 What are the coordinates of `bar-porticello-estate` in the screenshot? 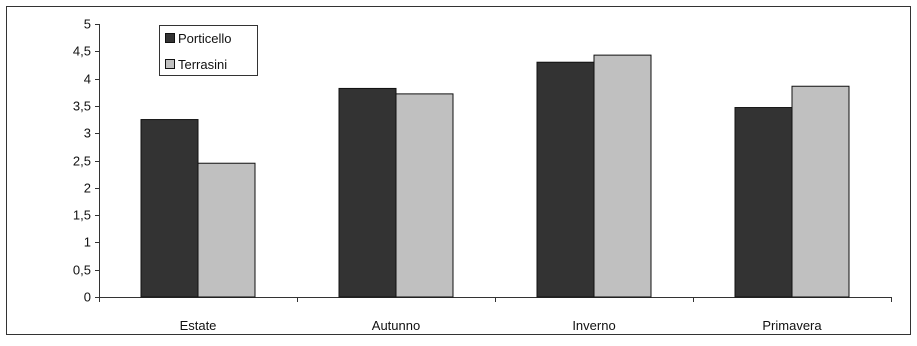 It's located at (169, 208).